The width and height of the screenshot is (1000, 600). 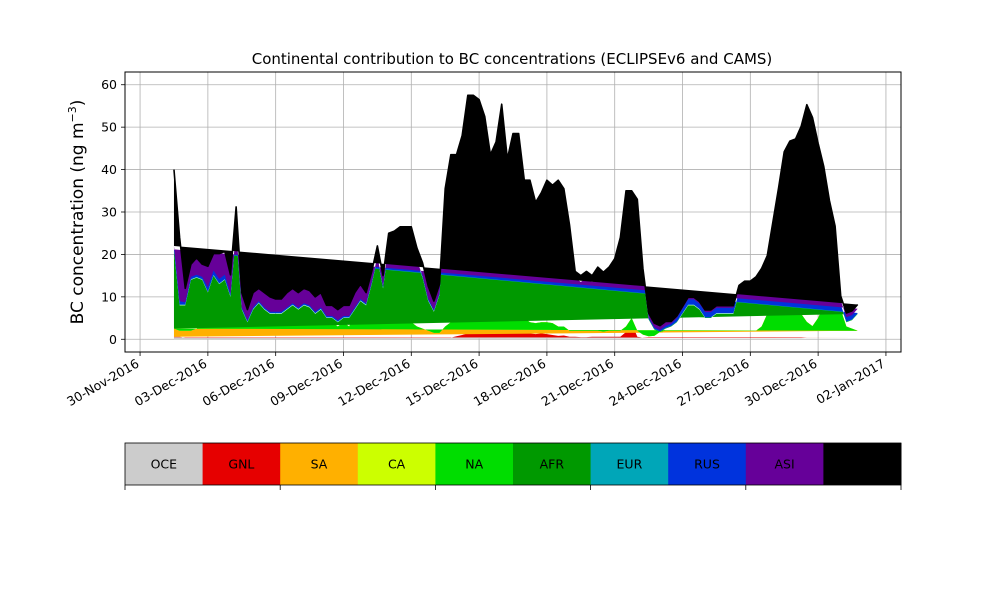 I want to click on y-tick-label: 50, so click(x=109, y=127).